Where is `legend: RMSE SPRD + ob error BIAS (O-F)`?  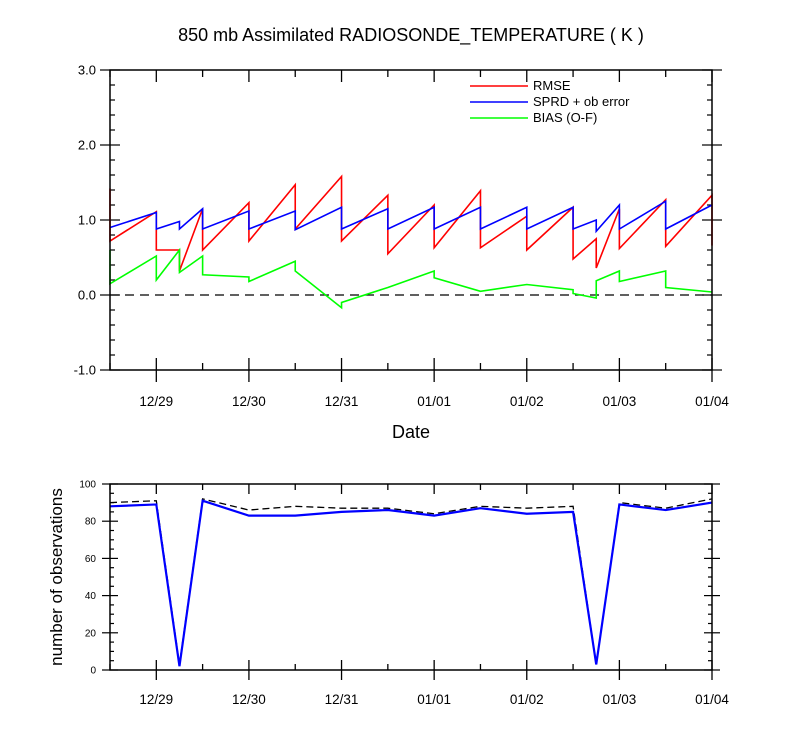
legend: RMSE SPRD + ob error BIAS (O-F) is located at coordinates (550, 101).